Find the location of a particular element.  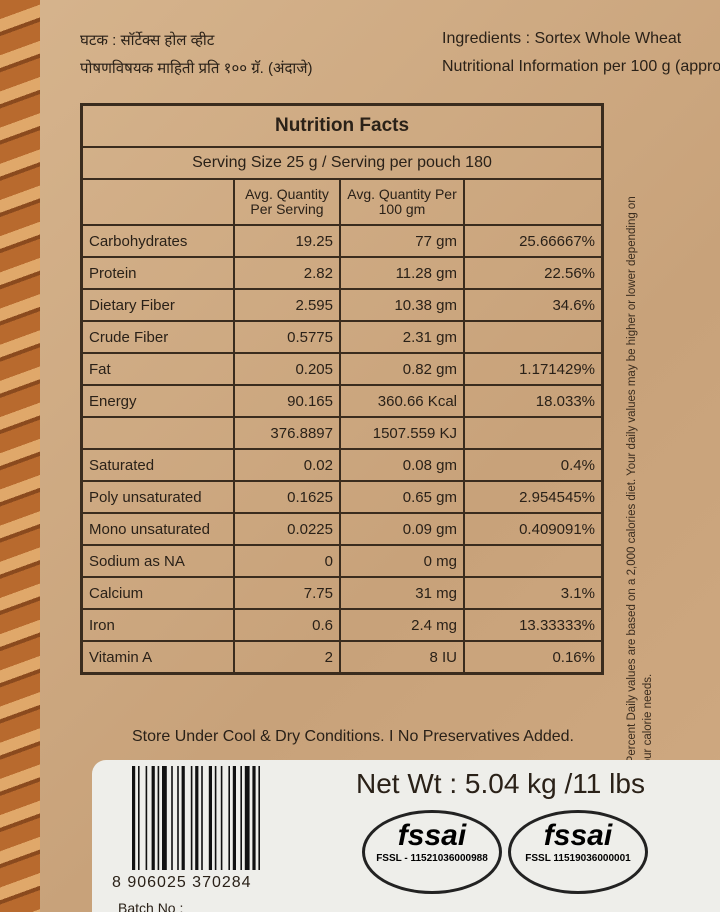

nutrient-row: Sodium as NA 0 0 mg is located at coordinates (342, 561).